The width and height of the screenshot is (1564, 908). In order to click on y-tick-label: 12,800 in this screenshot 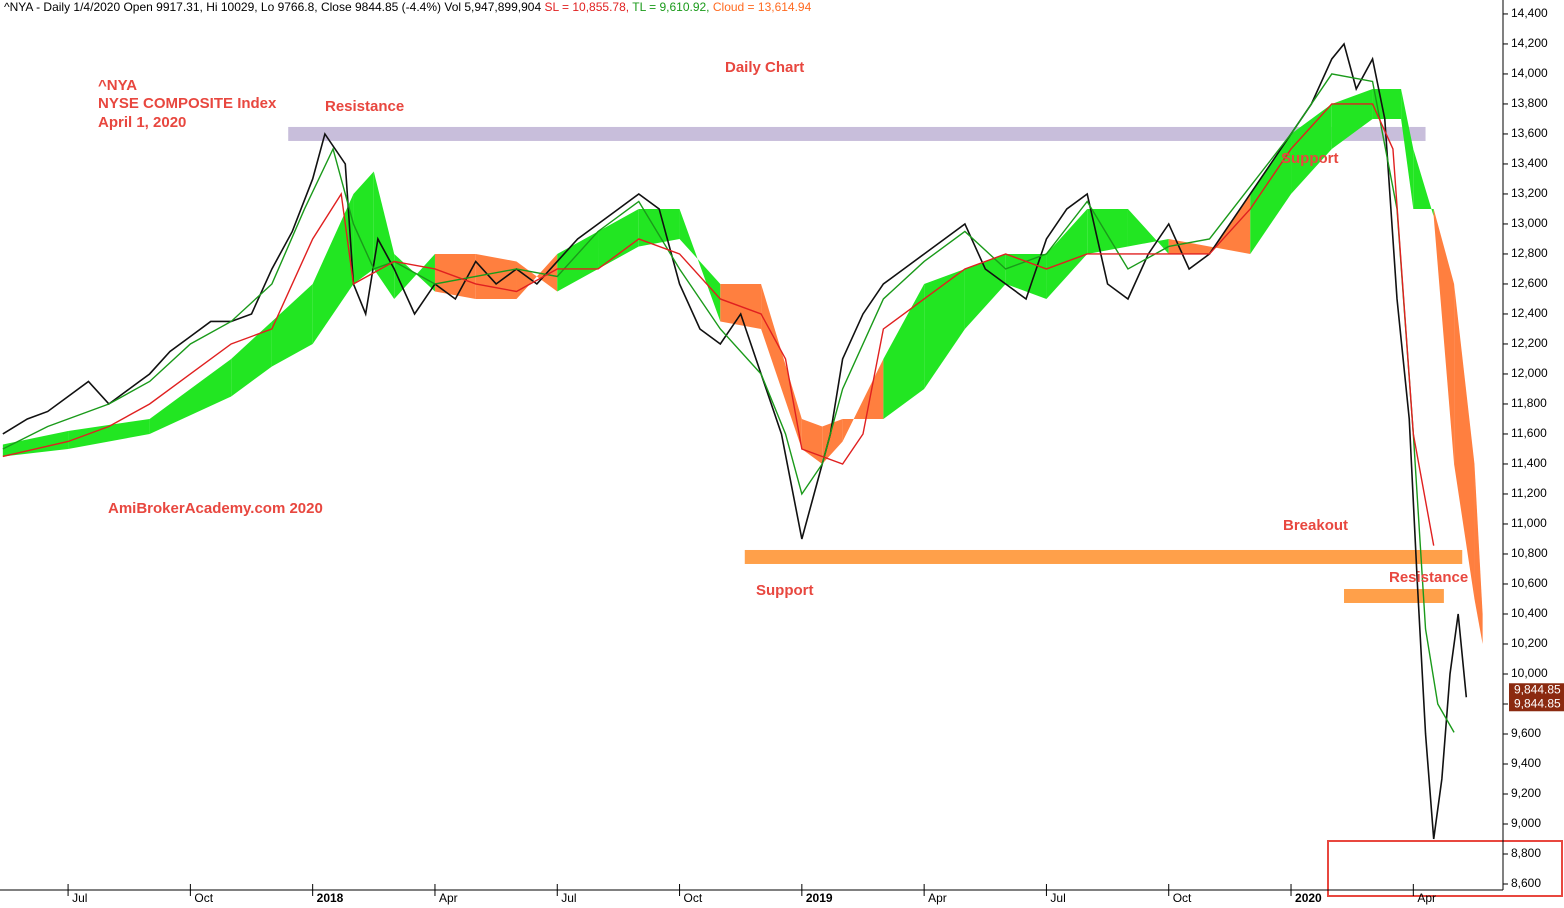, I will do `click(1529, 253)`.